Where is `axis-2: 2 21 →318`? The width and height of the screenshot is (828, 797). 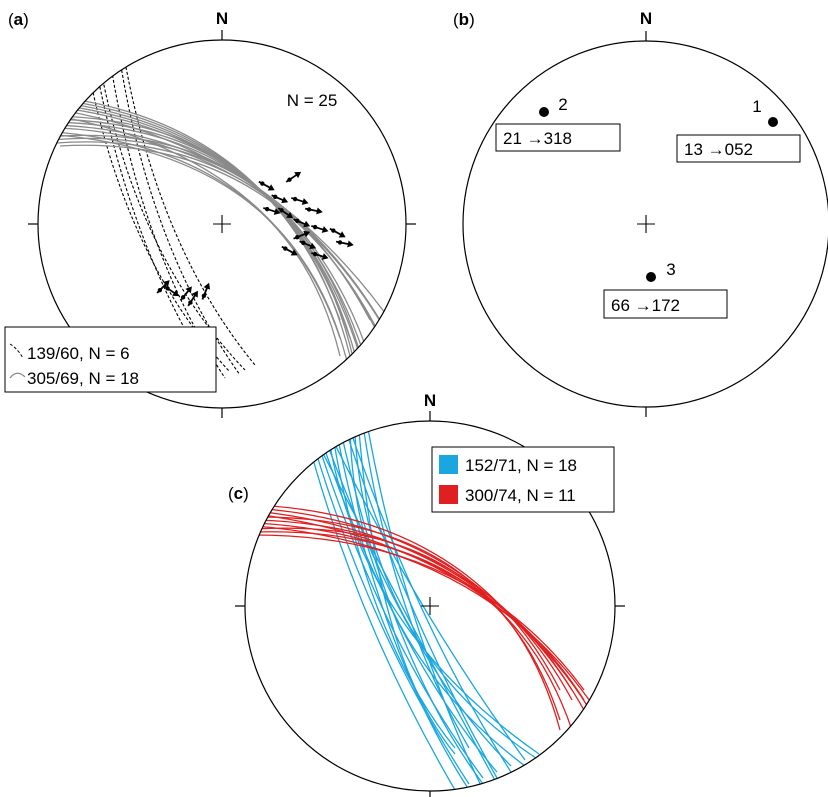
axis-2: 2 21 →318 is located at coordinates (558, 123).